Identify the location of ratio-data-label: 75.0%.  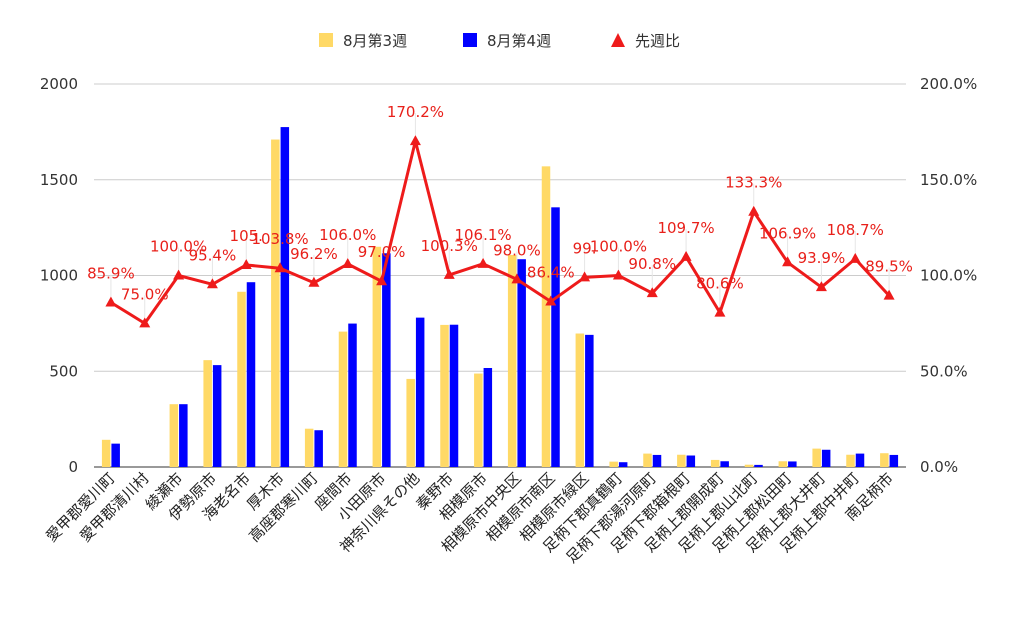
(145, 294).